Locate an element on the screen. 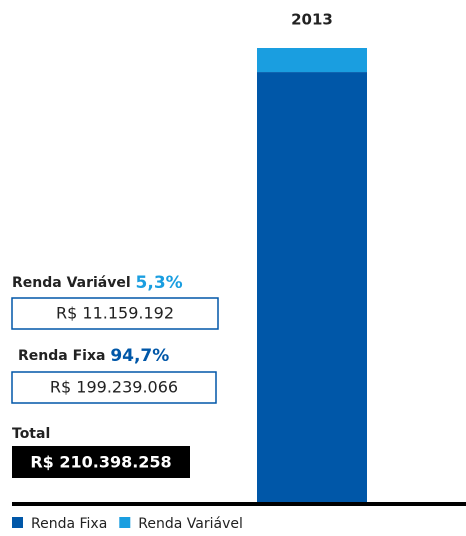 The width and height of the screenshot is (466, 536). amount: R$ 11.159.192 is located at coordinates (115, 313).